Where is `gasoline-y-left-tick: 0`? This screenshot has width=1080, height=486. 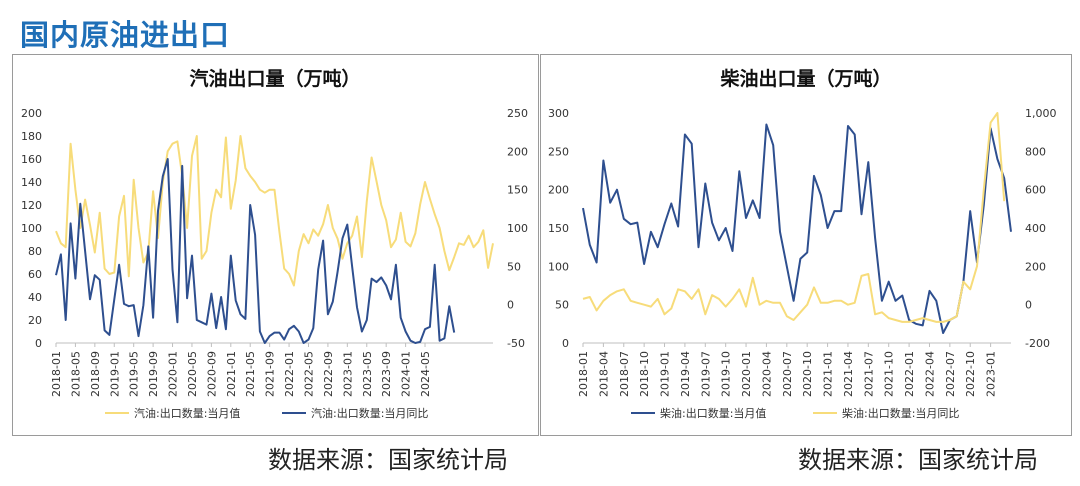
gasoline-y-left-tick: 0 is located at coordinates (38, 343).